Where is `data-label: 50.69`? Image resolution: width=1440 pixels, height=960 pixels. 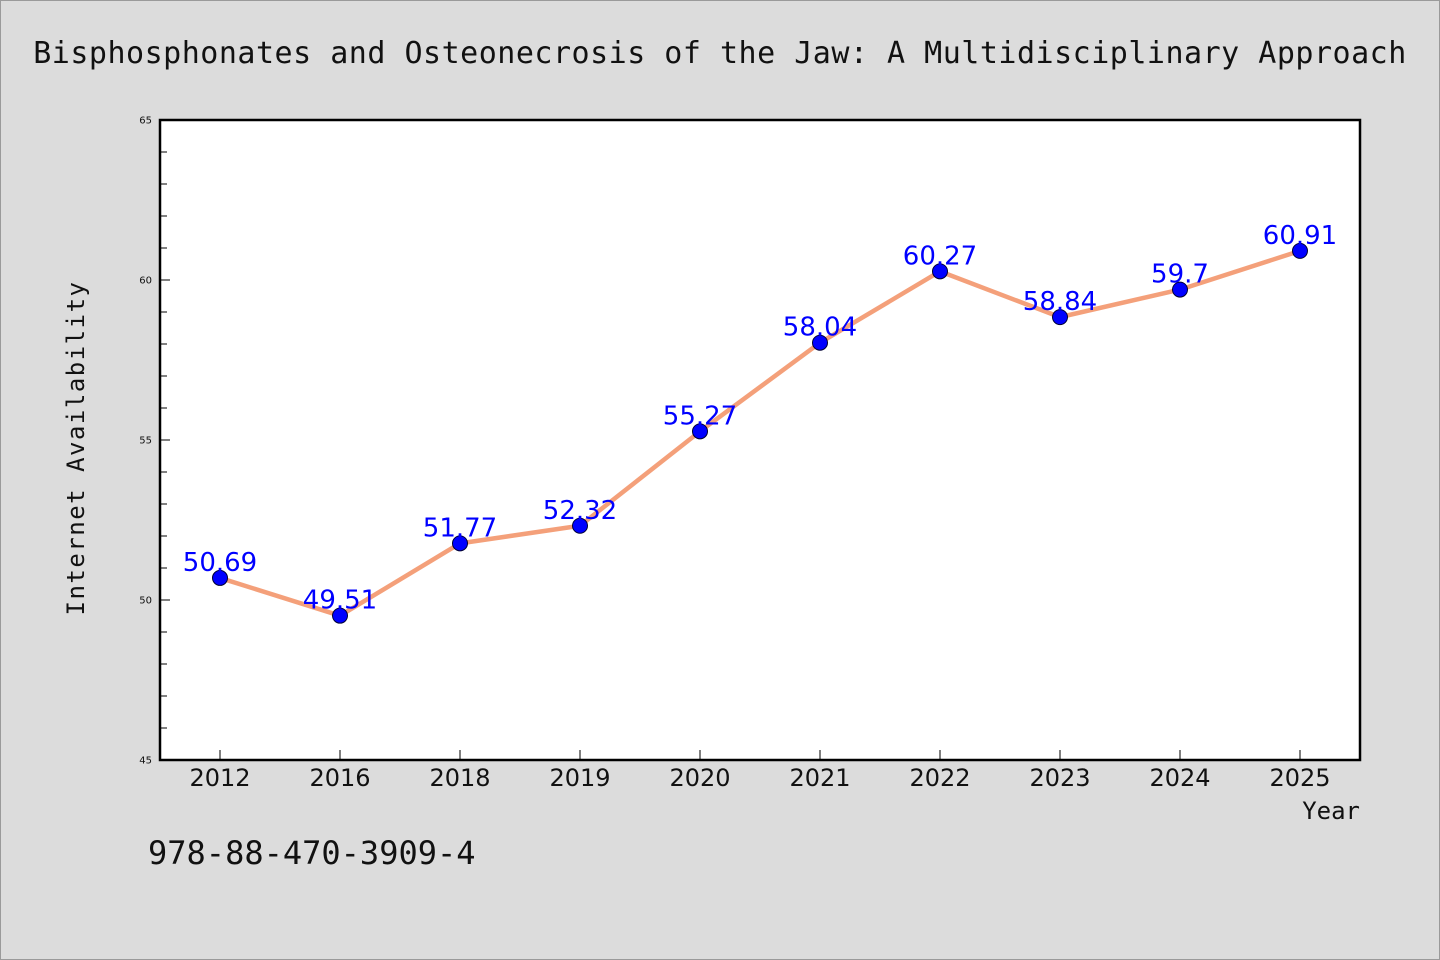 data-label: 50.69 is located at coordinates (220, 563).